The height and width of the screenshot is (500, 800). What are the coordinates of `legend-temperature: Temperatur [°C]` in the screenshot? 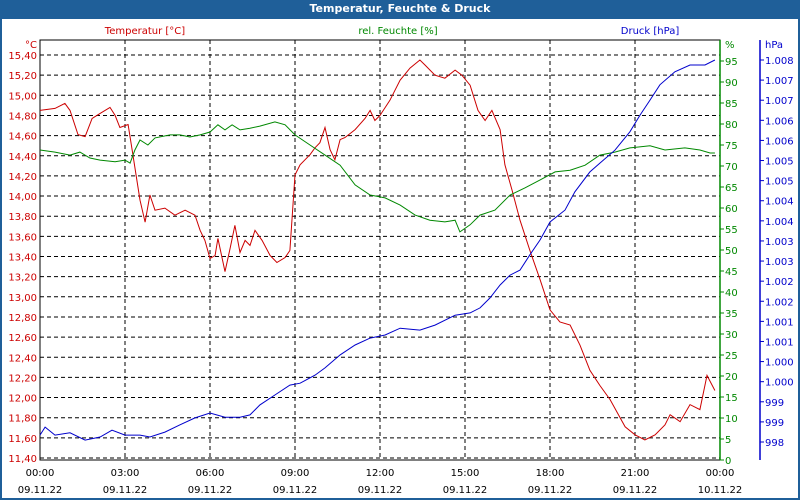 It's located at (144, 31).